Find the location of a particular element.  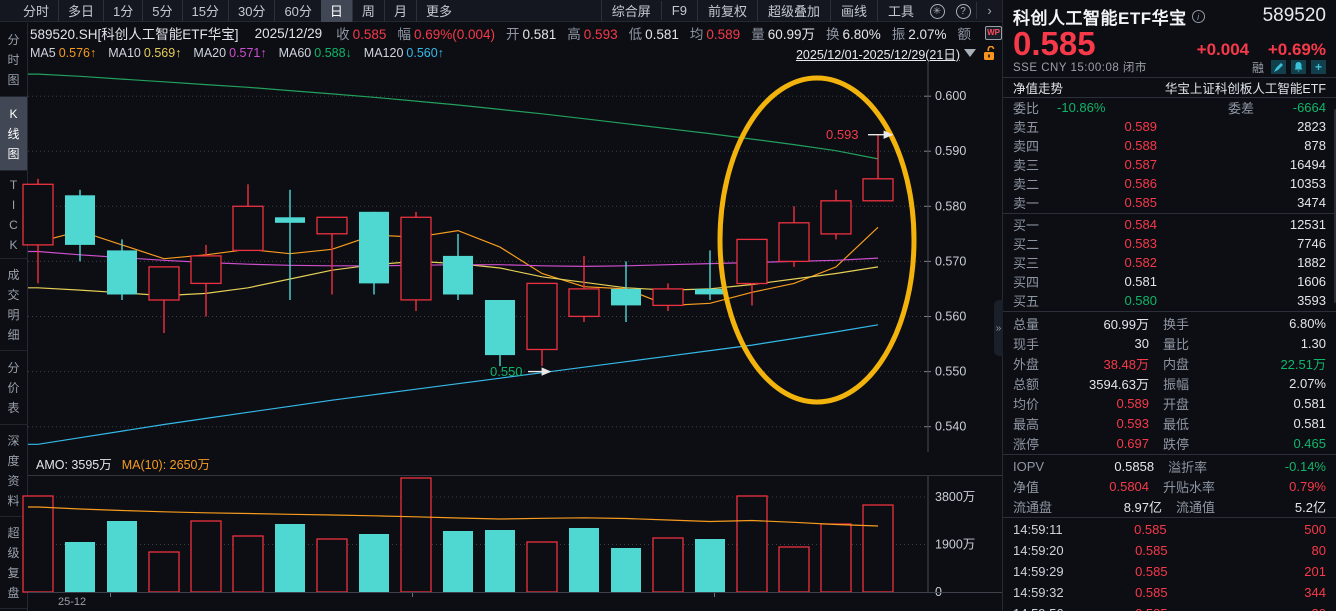

tab-日: 日 is located at coordinates (336, 11).